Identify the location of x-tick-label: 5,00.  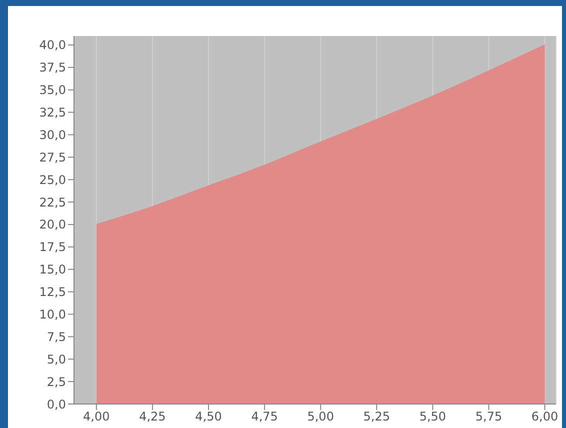
(320, 417).